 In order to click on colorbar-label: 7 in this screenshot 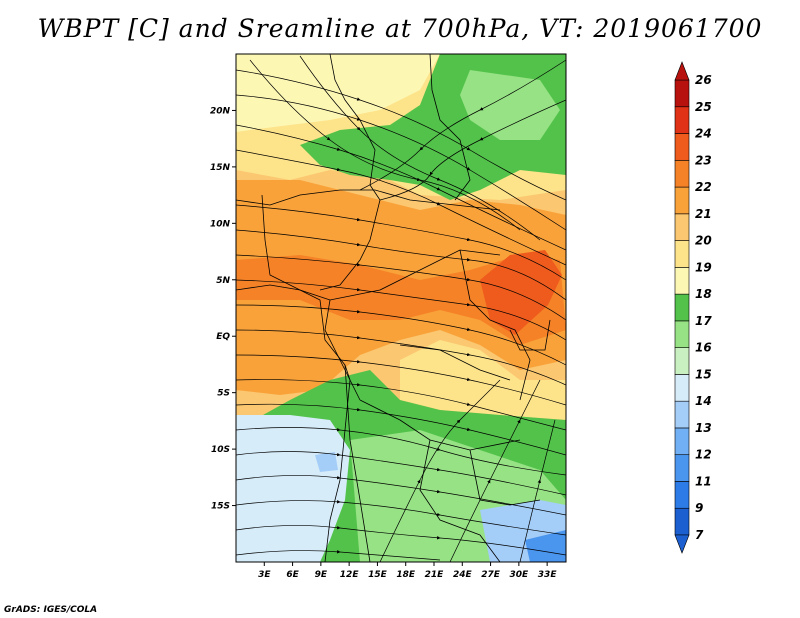, I will do `click(699, 535)`.